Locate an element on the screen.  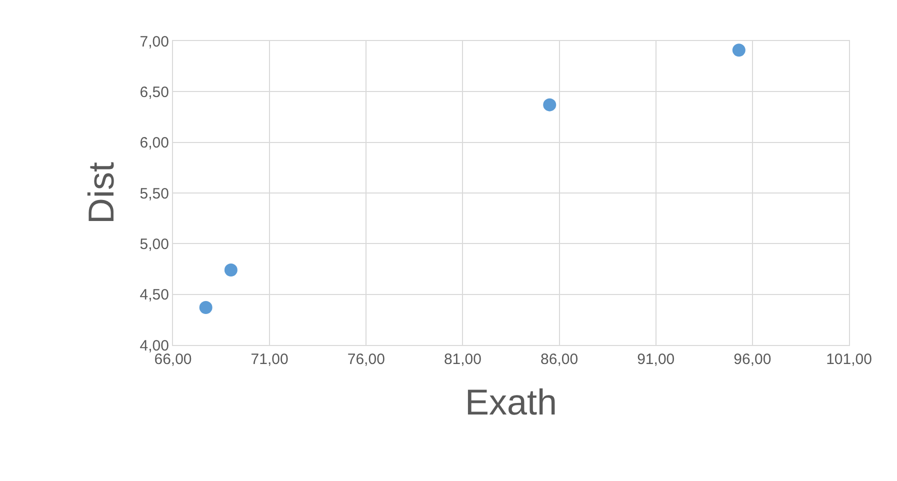
x-tick-label: 86,00 is located at coordinates (559, 359).